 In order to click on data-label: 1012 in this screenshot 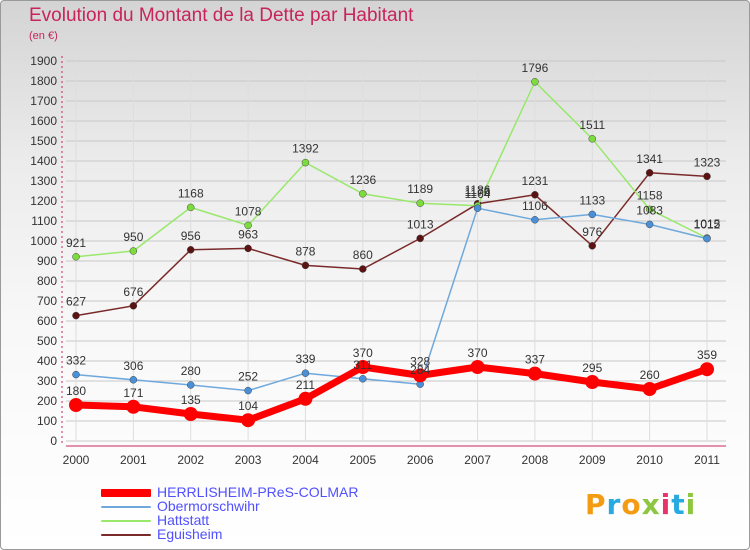, I will do `click(707, 225)`.